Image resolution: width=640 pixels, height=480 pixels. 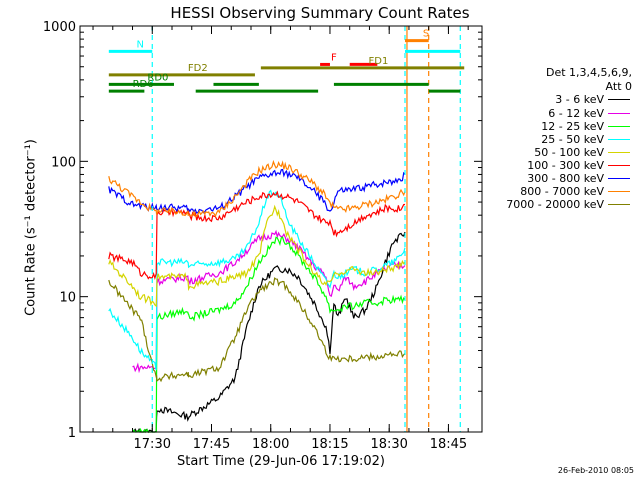 What do you see at coordinates (157, 77) in the screenshot?
I see `state-label-rd0: RD0` at bounding box center [157, 77].